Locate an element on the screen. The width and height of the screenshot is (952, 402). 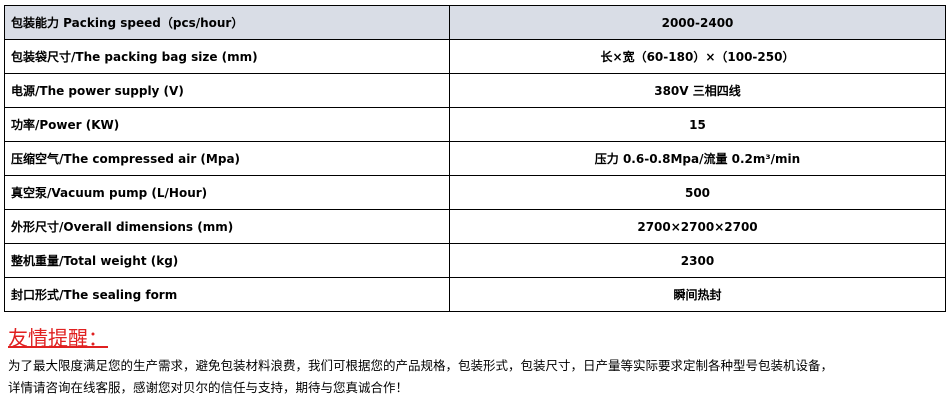
spec-label: 电源/The power supply (V) is located at coordinates (227, 90).